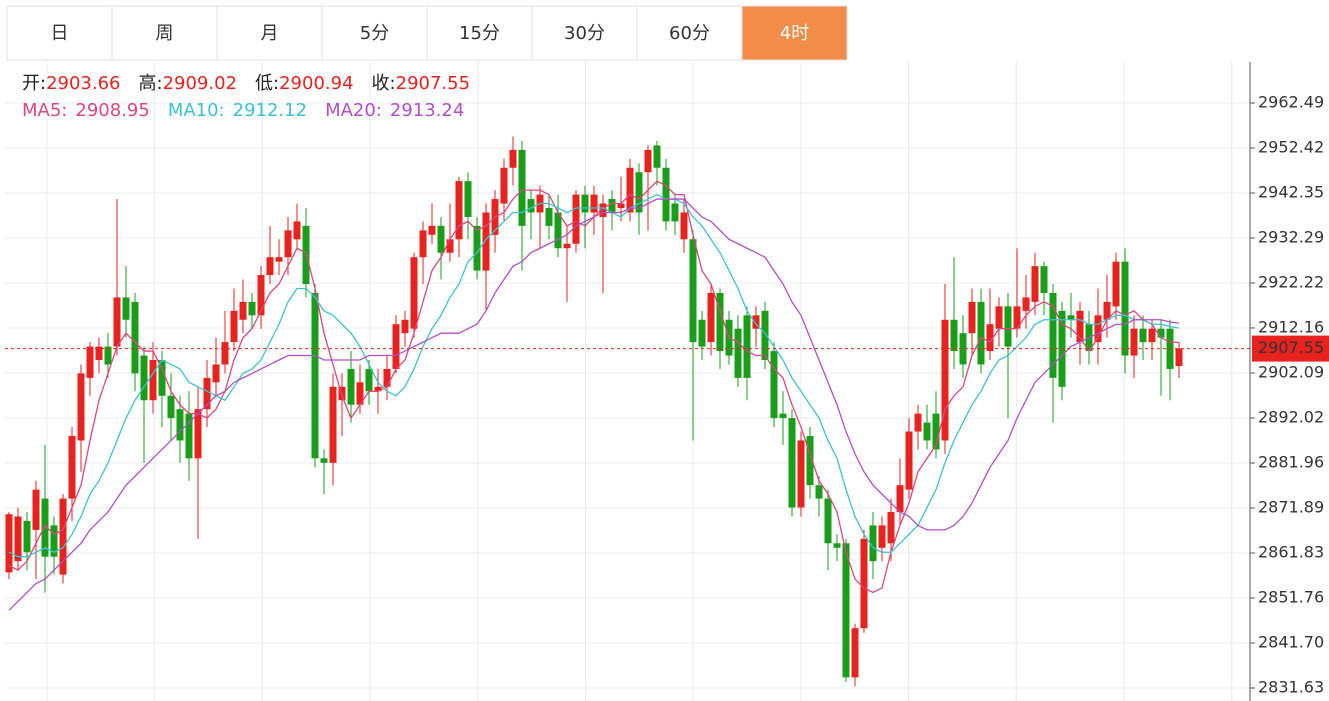 The image size is (1329, 701). What do you see at coordinates (1291, 461) in the screenshot?
I see `y-tick-label: 2881.96` at bounding box center [1291, 461].